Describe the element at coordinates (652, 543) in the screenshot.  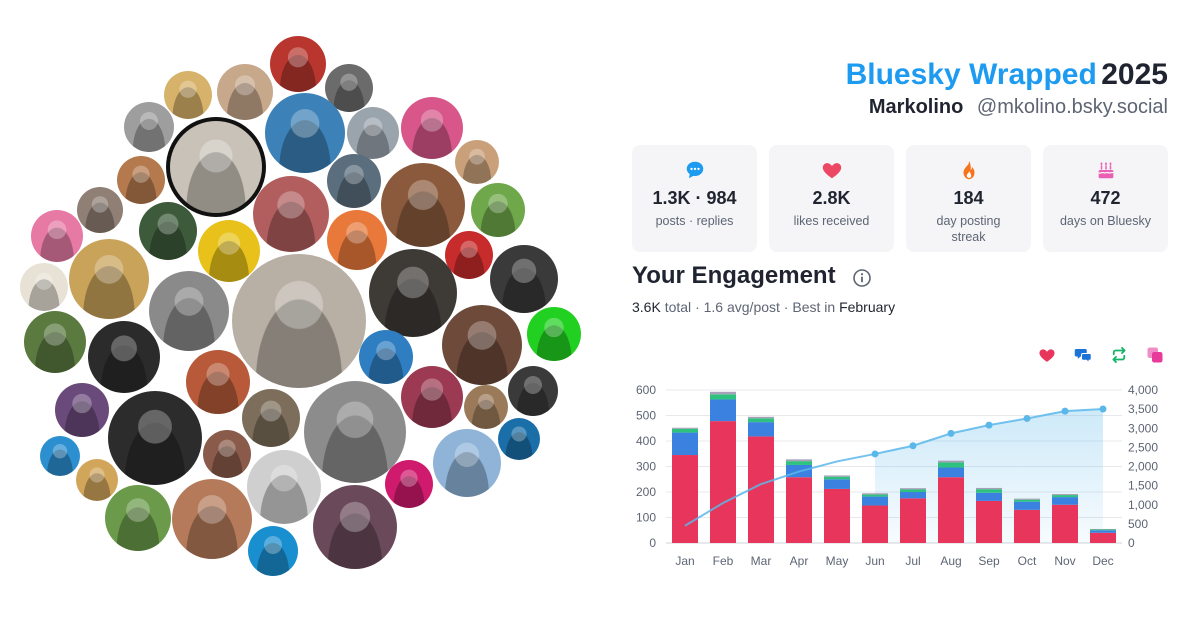
I see `y-tick-label: 0` at that location.